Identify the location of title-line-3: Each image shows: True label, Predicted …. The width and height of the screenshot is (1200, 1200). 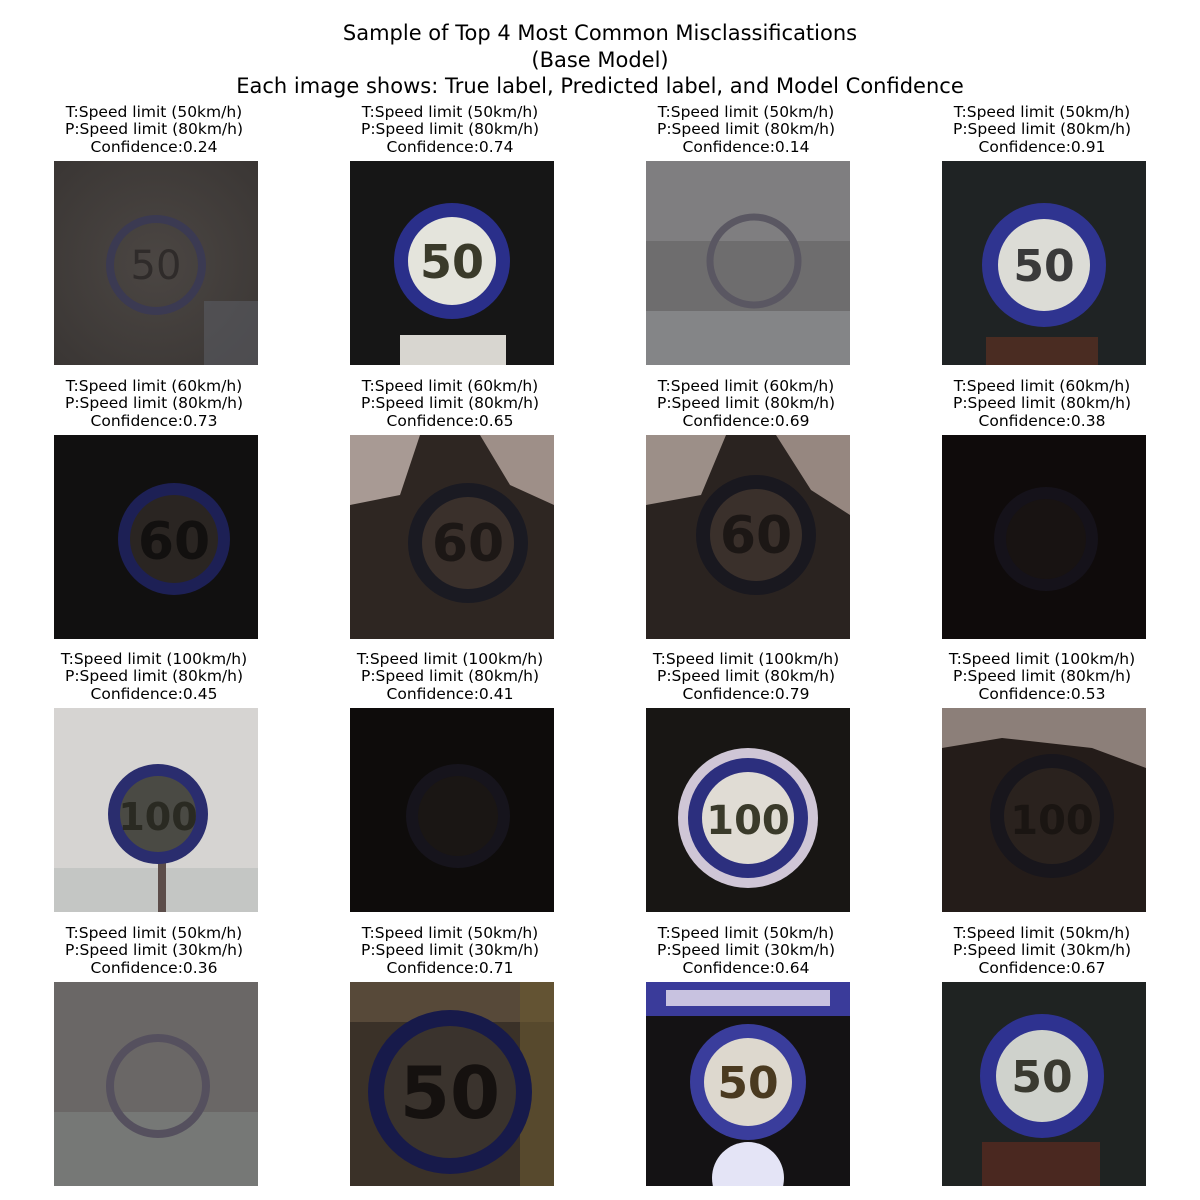
(600, 86).